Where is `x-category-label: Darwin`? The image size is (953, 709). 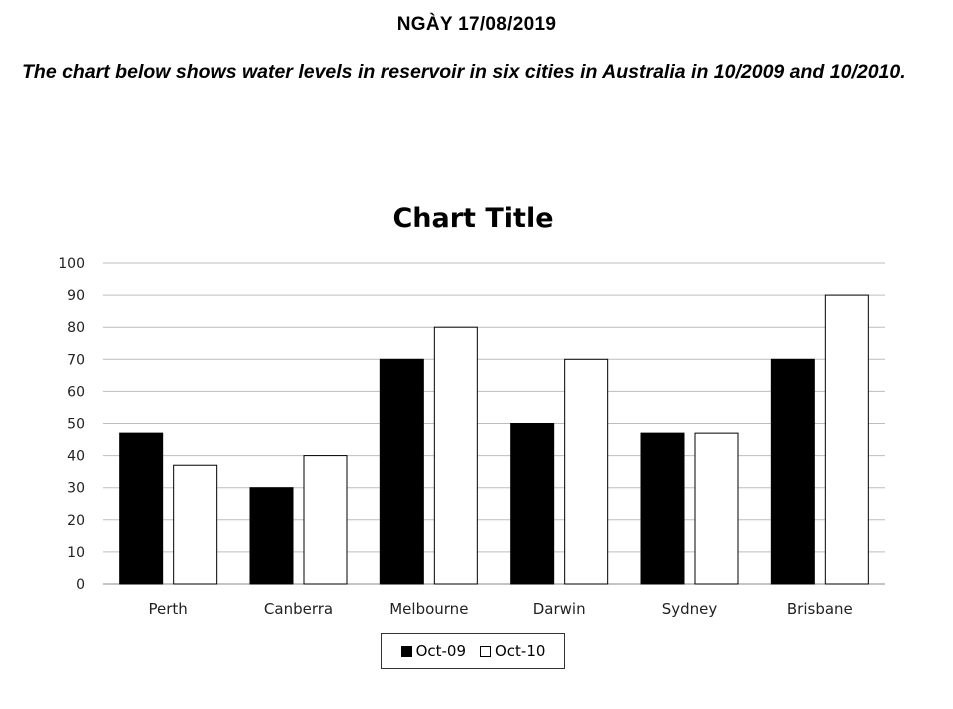
x-category-label: Darwin is located at coordinates (559, 609).